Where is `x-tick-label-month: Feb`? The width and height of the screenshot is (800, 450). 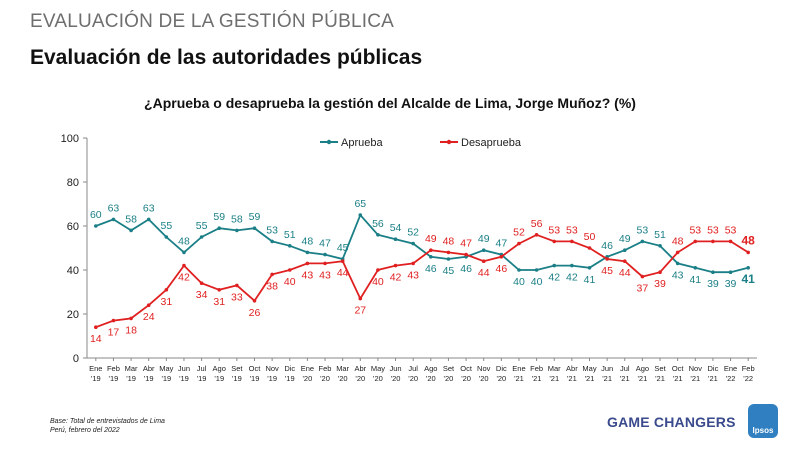
x-tick-label-month: Feb is located at coordinates (536, 368).